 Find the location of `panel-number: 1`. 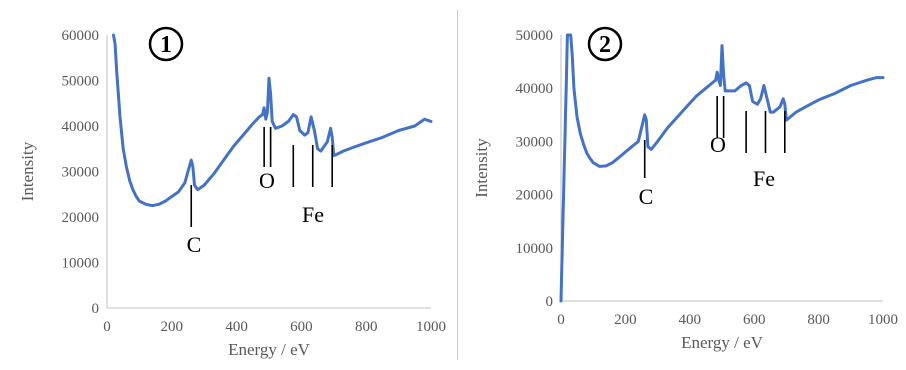

panel-number: 1 is located at coordinates (166, 45).